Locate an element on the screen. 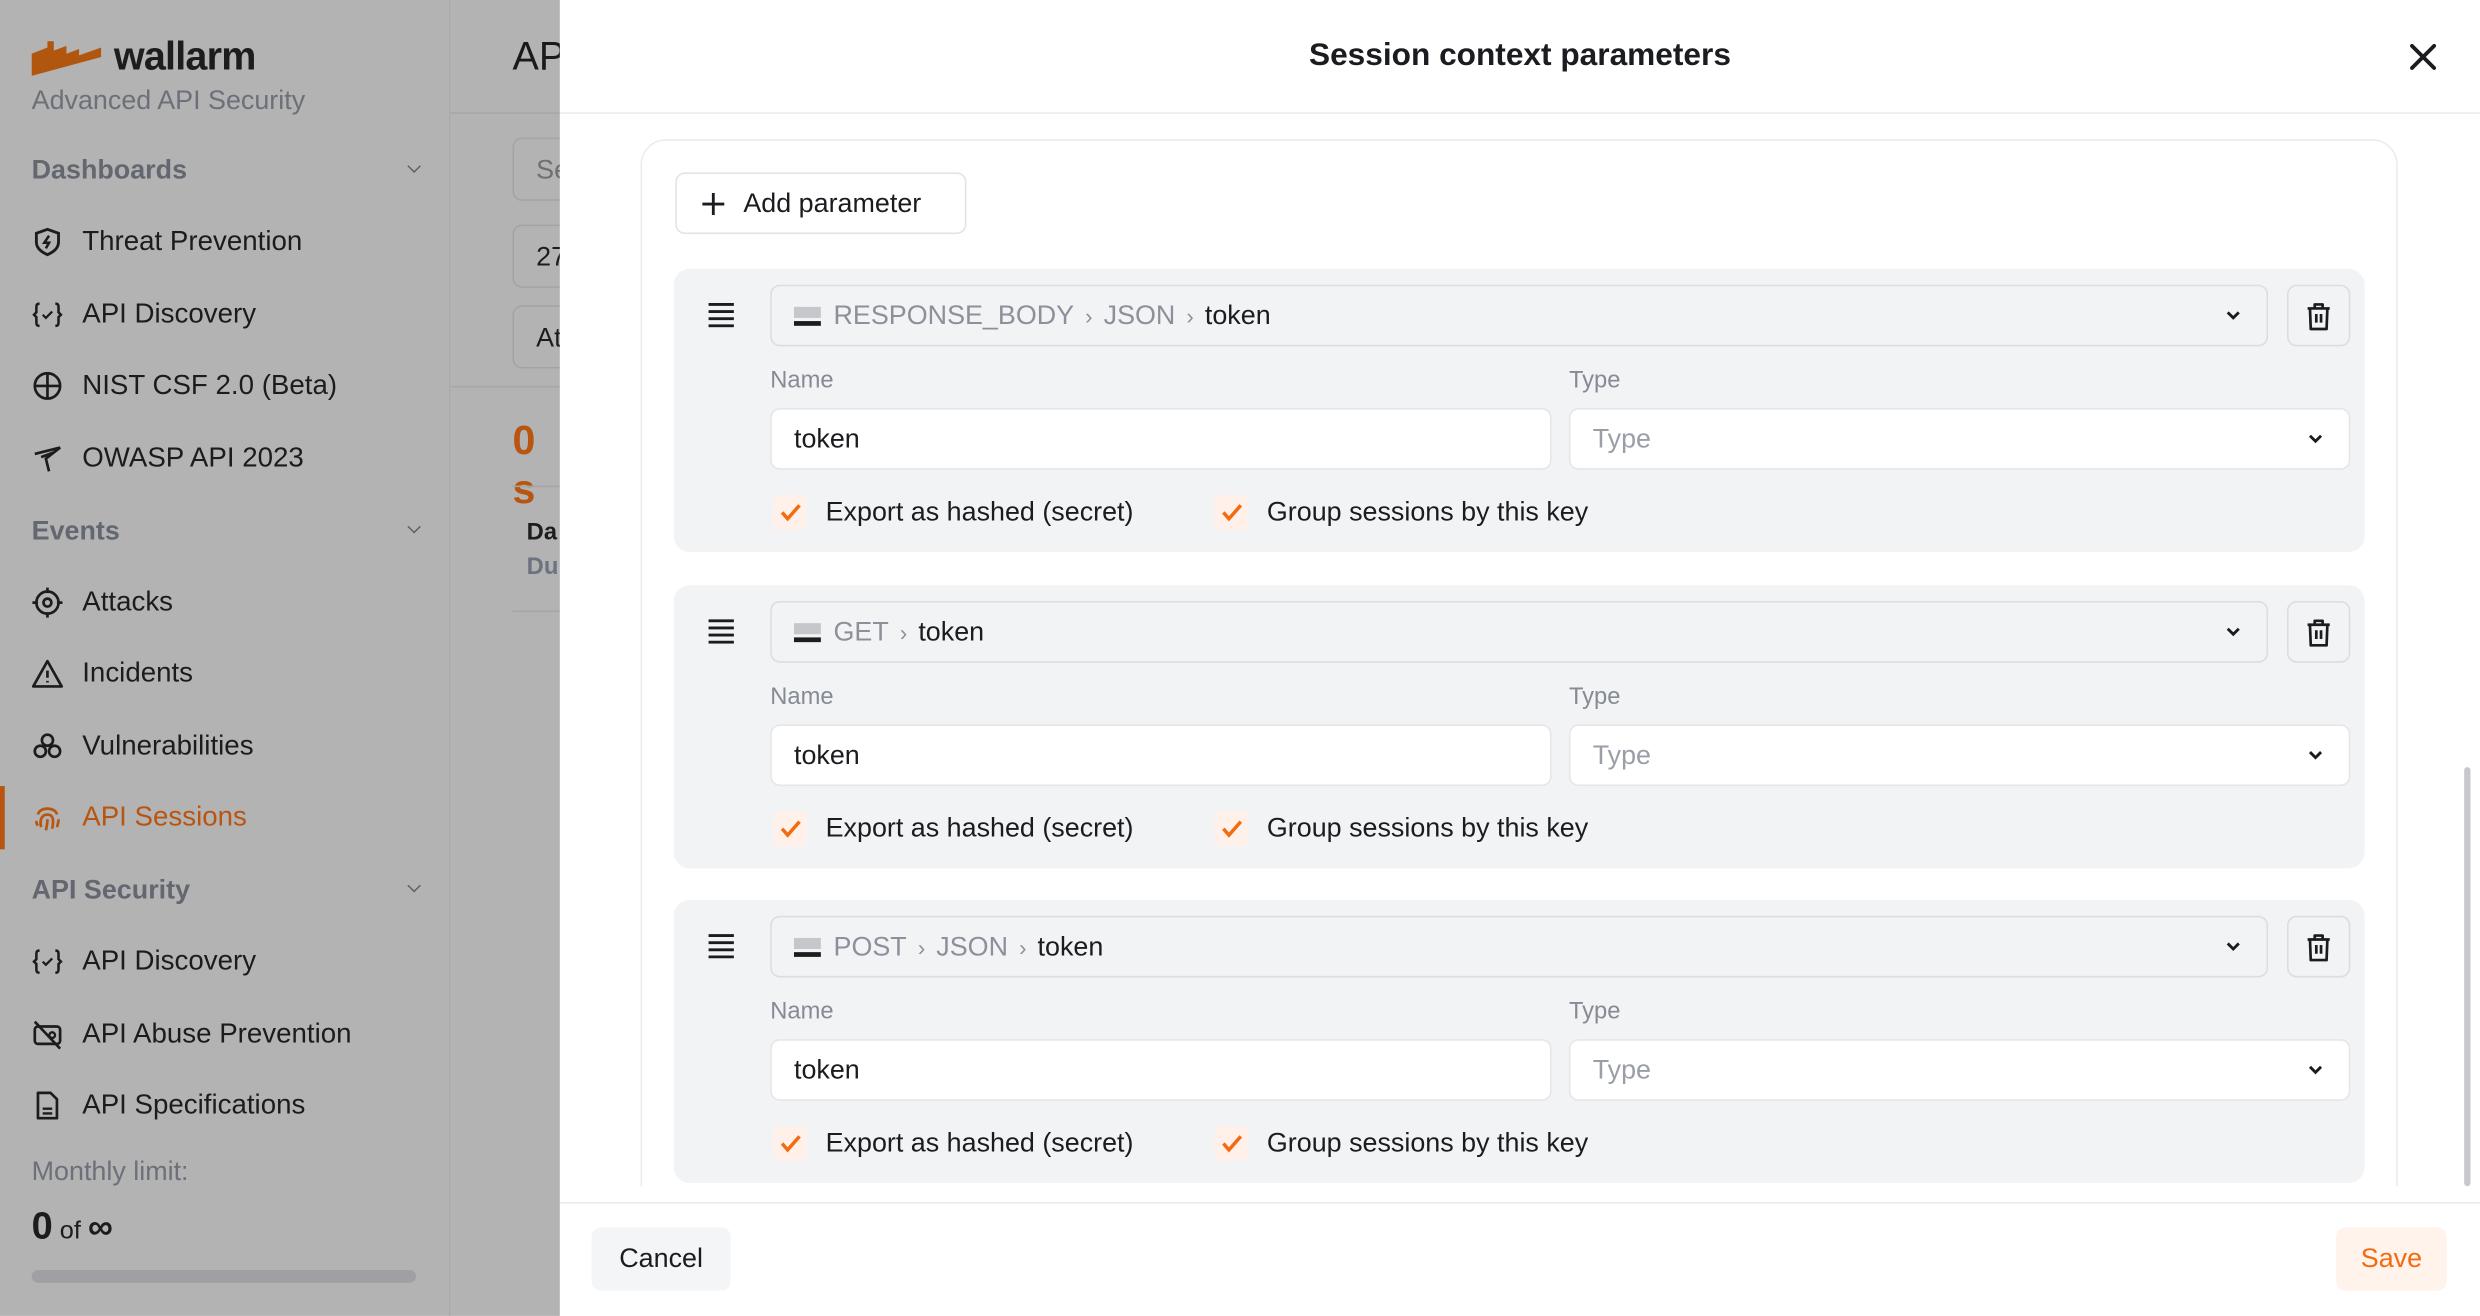 The height and width of the screenshot is (1316, 2480). sidebar-item-api-abuse-prevention: API Abuse Prevention is located at coordinates (192, 1033).